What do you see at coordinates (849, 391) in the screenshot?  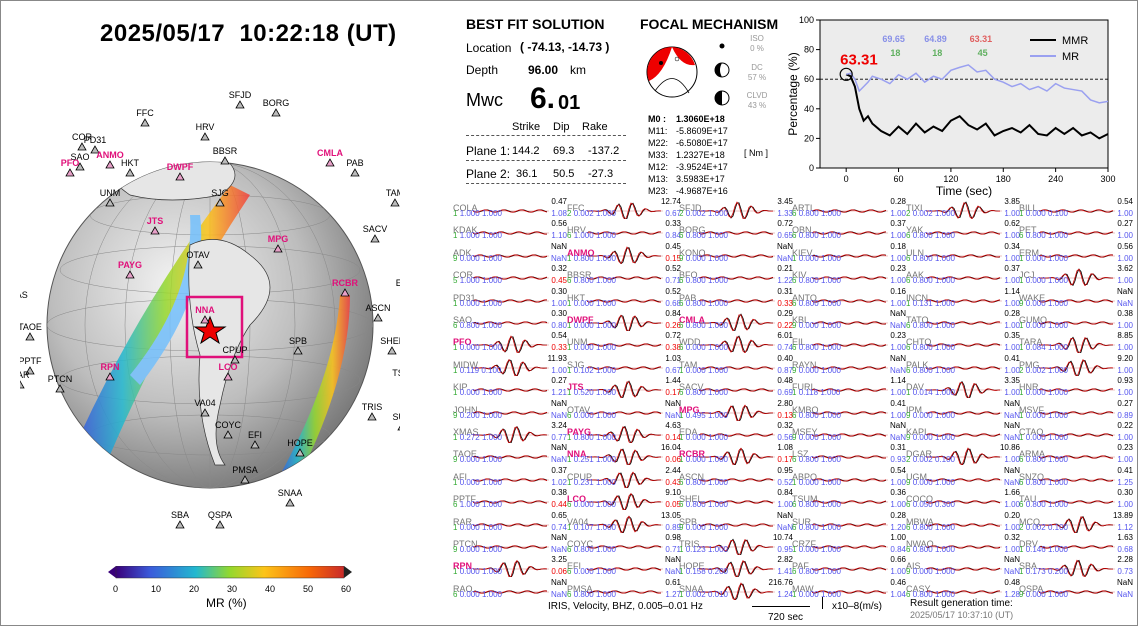 I see `waveform-cell: FURI 1.14 1 0.118 1.000 1.00` at bounding box center [849, 391].